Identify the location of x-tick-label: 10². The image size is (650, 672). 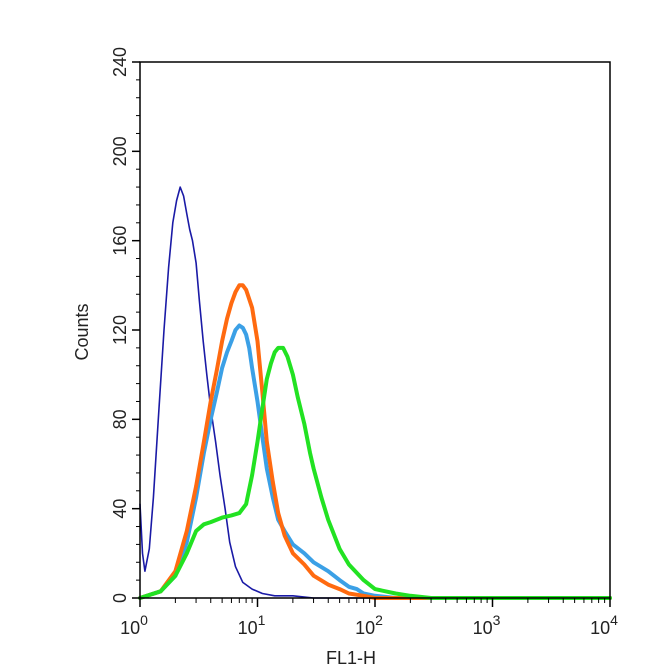
(369, 625).